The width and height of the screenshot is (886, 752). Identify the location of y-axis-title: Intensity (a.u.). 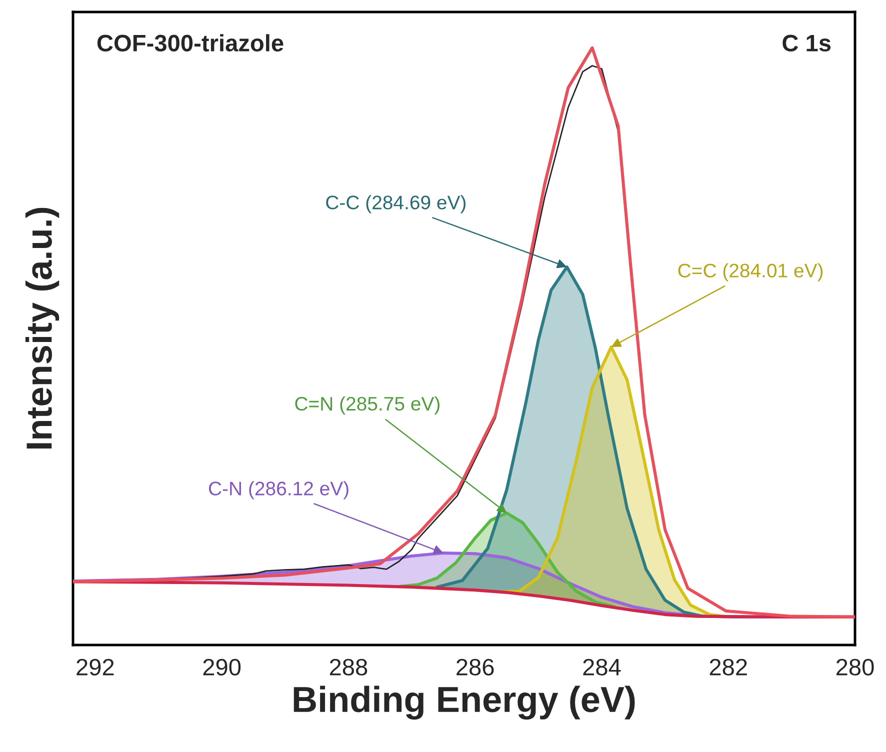
(42, 328).